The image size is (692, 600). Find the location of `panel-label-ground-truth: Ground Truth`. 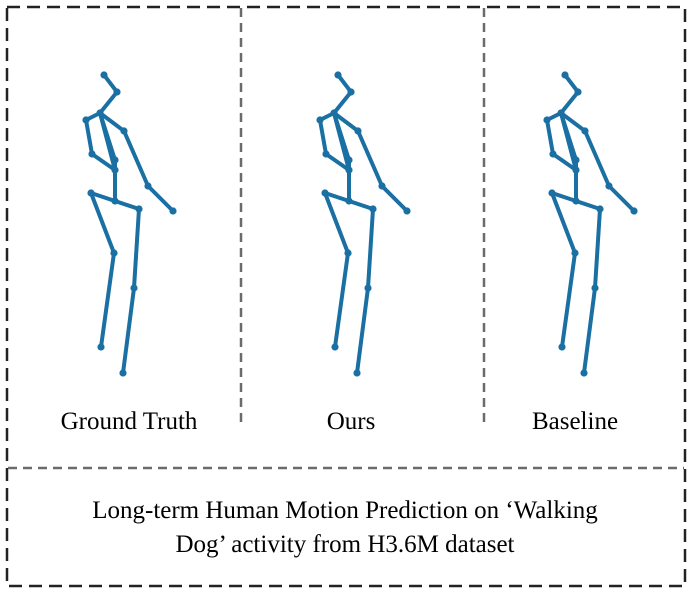

panel-label-ground-truth: Ground Truth is located at coordinates (129, 421).